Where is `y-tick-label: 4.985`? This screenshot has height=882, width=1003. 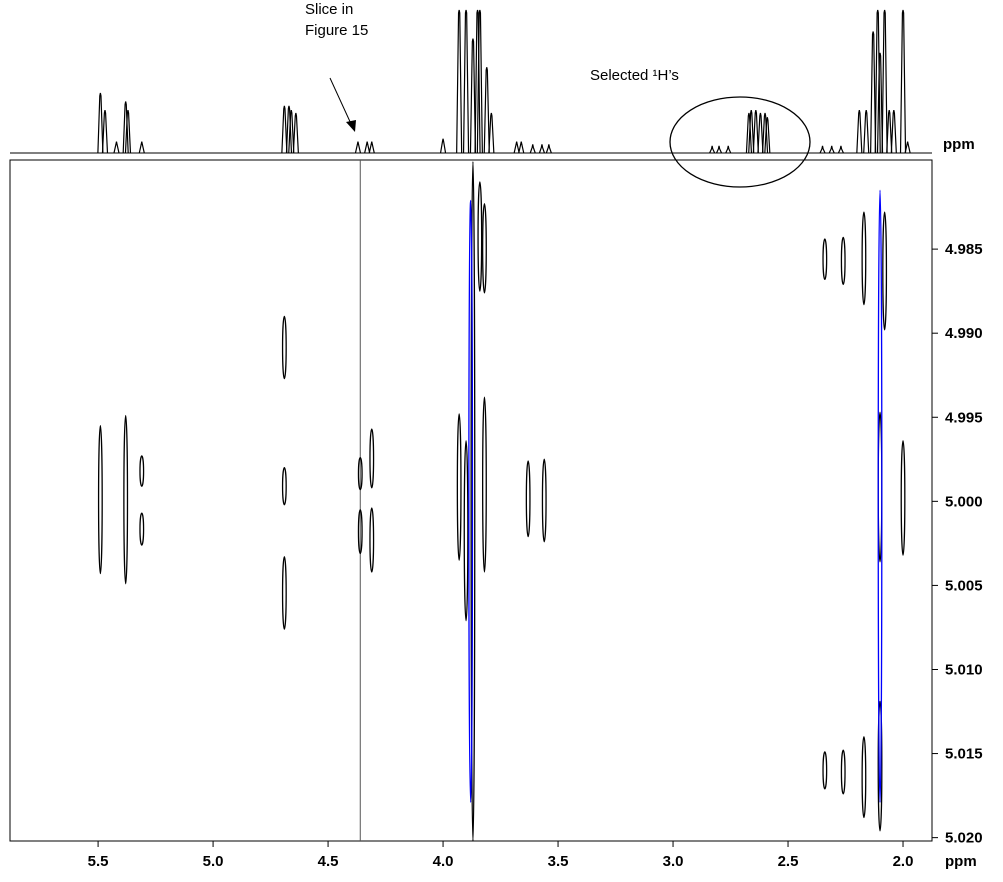
y-tick-label: 4.985 is located at coordinates (964, 249).